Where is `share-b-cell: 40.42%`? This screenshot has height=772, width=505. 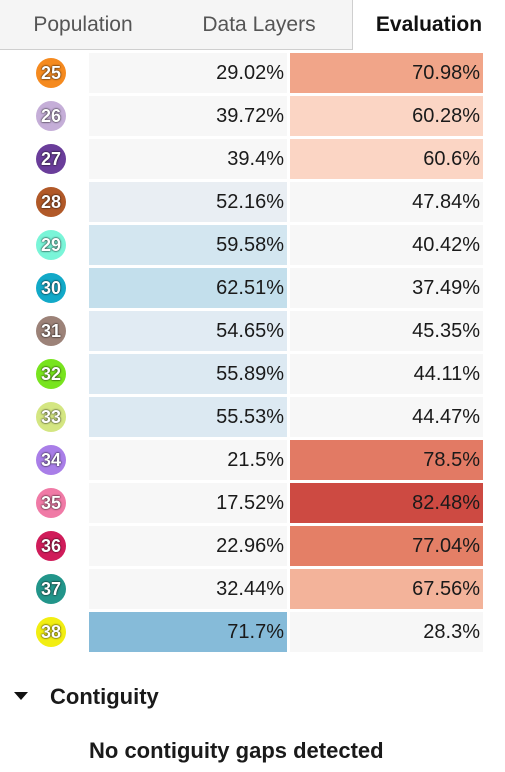
share-b-cell: 40.42% is located at coordinates (386, 245).